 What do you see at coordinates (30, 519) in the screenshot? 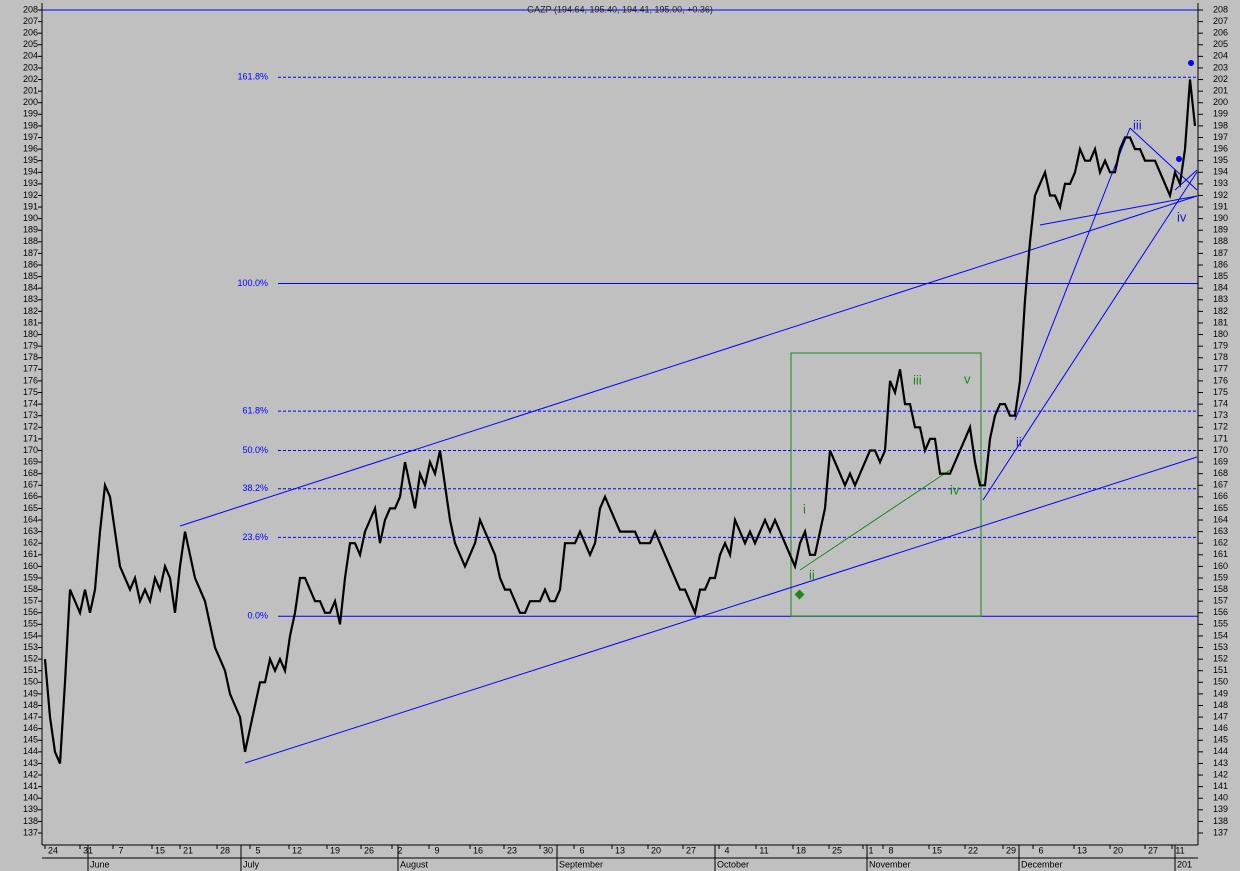
I see `y-tick-label: 164` at bounding box center [30, 519].